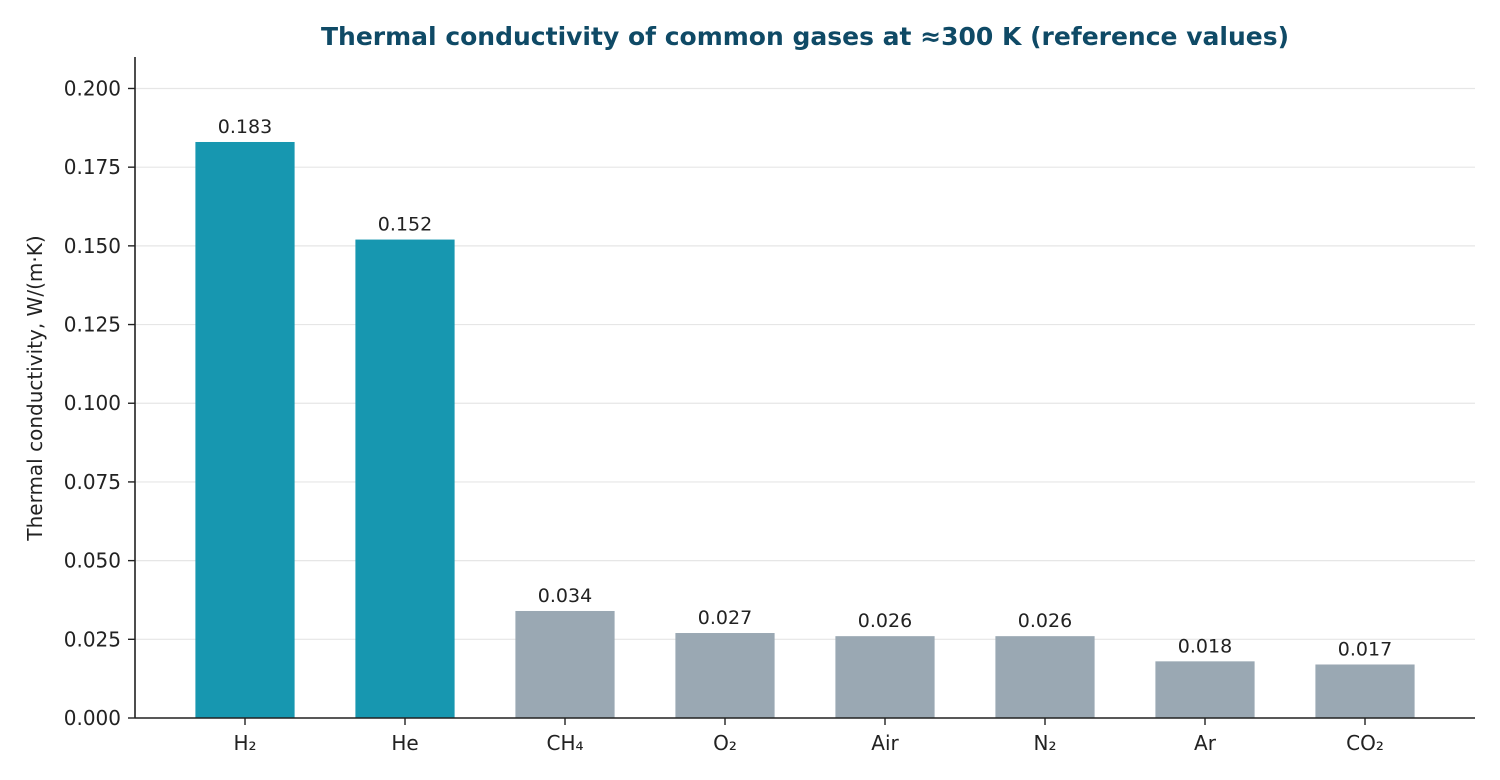 Image resolution: width=1500 pixels, height=780 pixels. I want to click on x-tick-label: Ar, so click(1205, 743).